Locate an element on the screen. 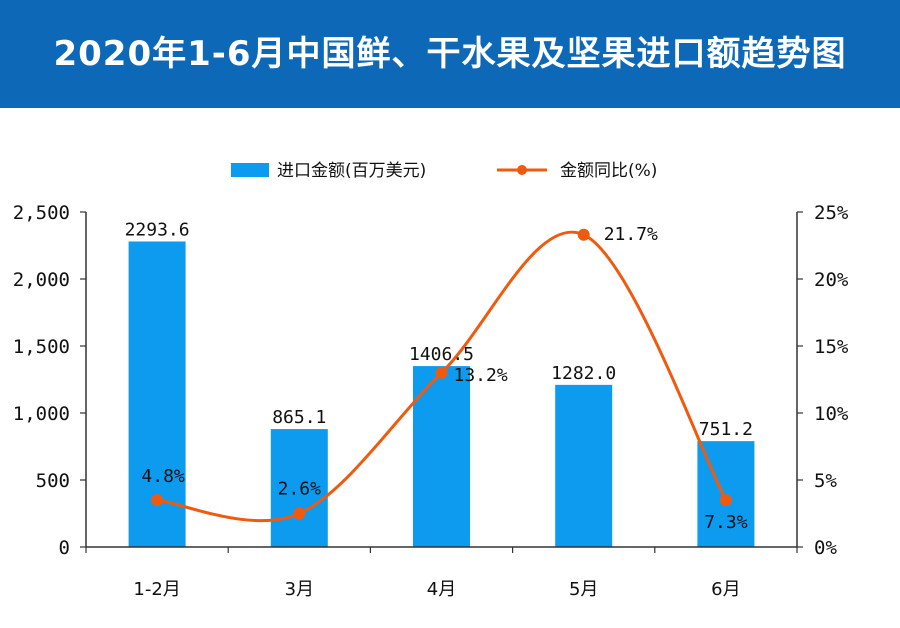 This screenshot has width=900, height=628. x-tick-label: 1-2月 is located at coordinates (156, 589).